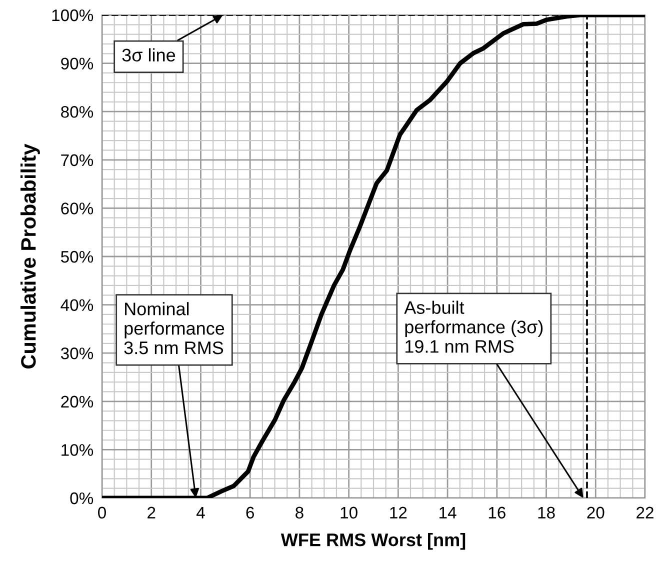 This screenshot has height=569, width=659. I want to click on y-tick-label: 50%, so click(77, 256).